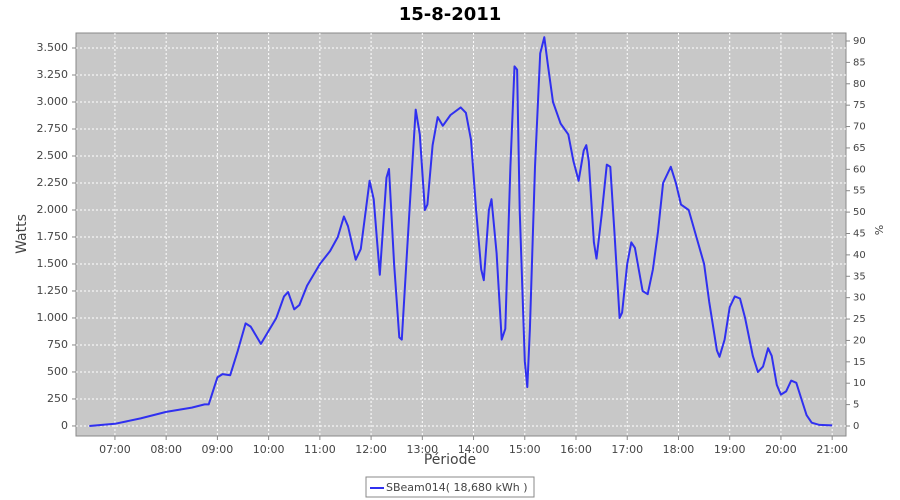 This screenshot has width=900, height=500. Describe the element at coordinates (53, 101) in the screenshot. I see `y-tick-label: 3.000` at that location.